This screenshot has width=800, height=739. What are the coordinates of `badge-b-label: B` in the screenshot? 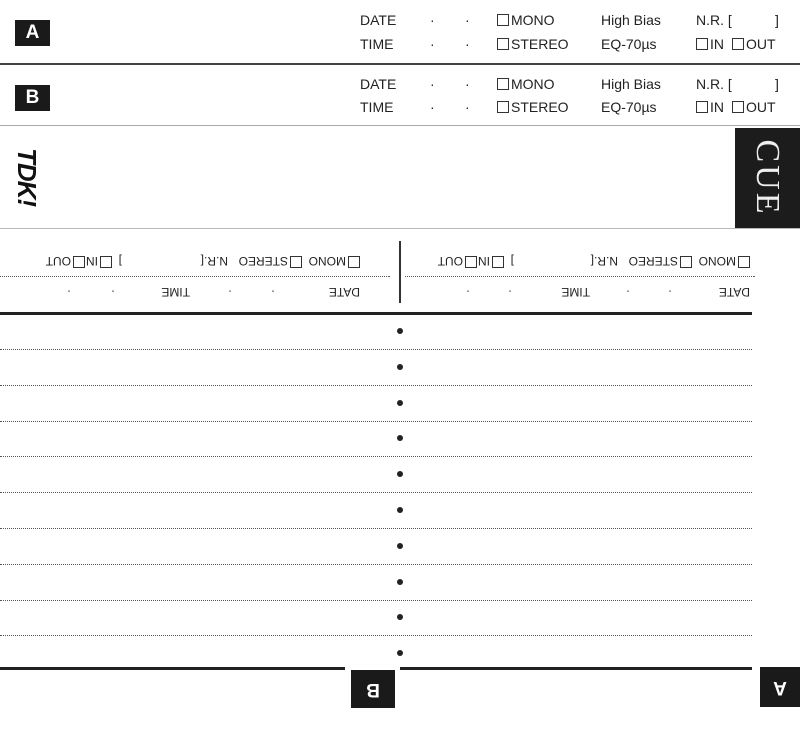 It's located at (373, 689).